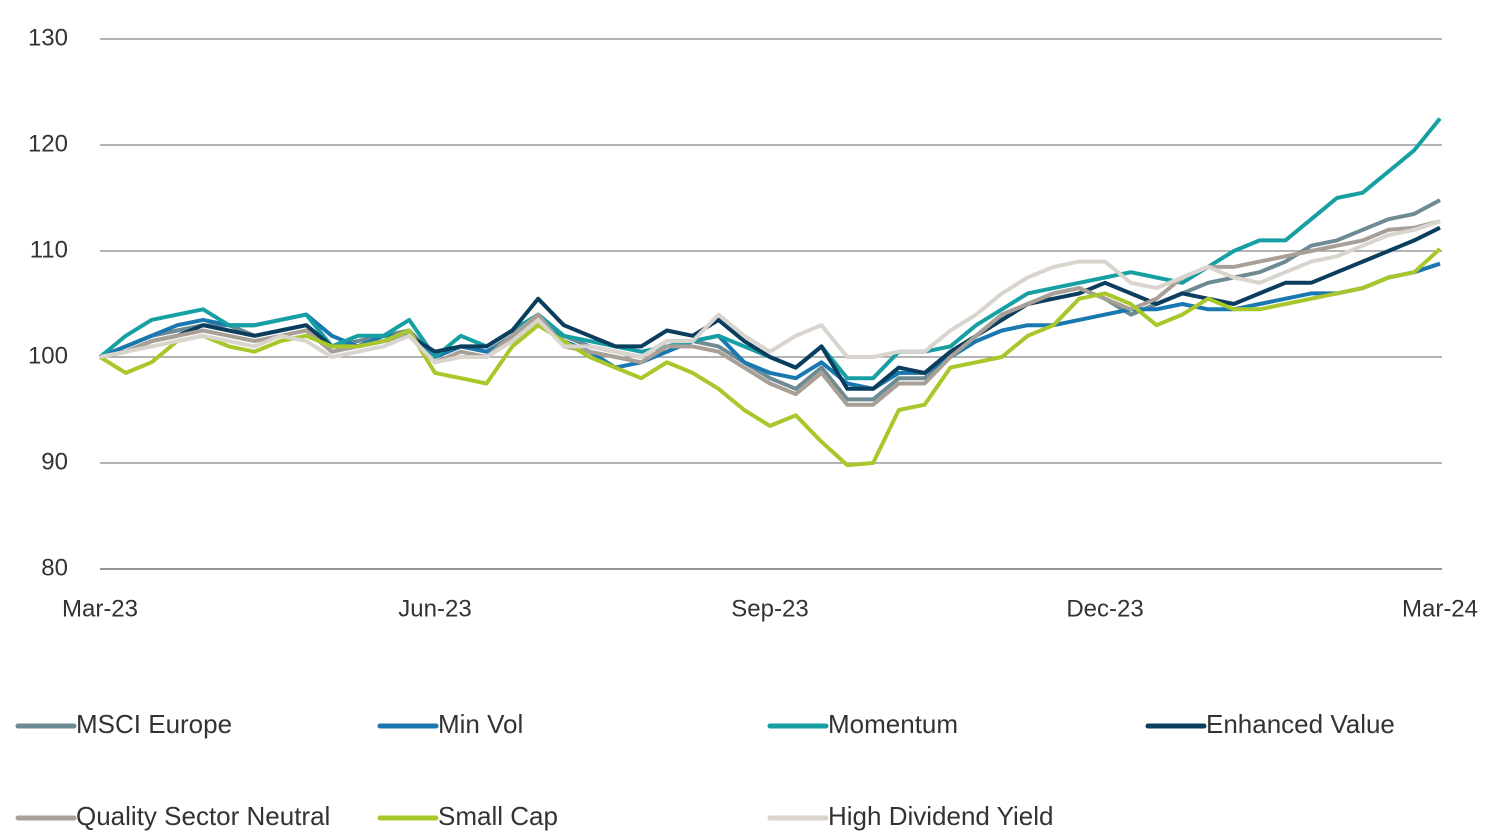 Image resolution: width=1490 pixels, height=840 pixels. What do you see at coordinates (100, 608) in the screenshot?
I see `x-tick-label: Mar-23` at bounding box center [100, 608].